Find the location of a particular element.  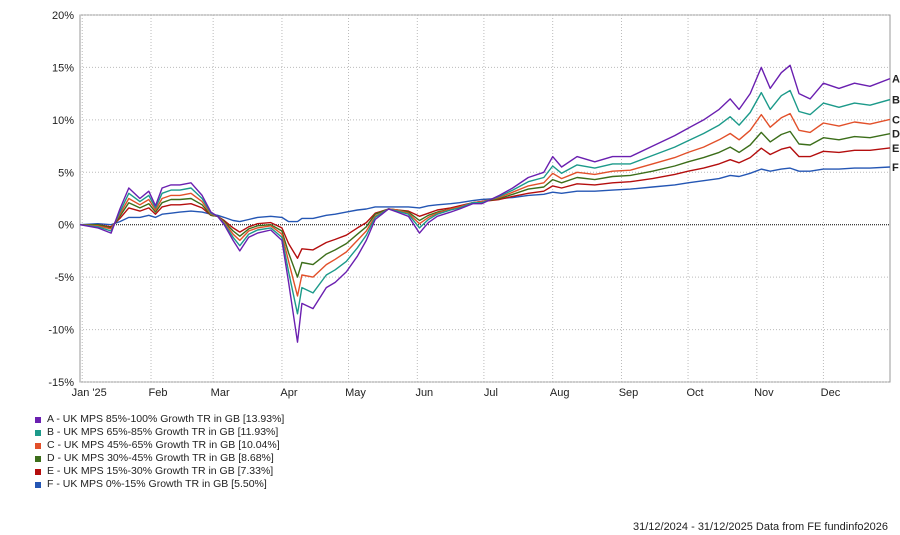

y-tick-label: 0% is located at coordinates (66, 226).